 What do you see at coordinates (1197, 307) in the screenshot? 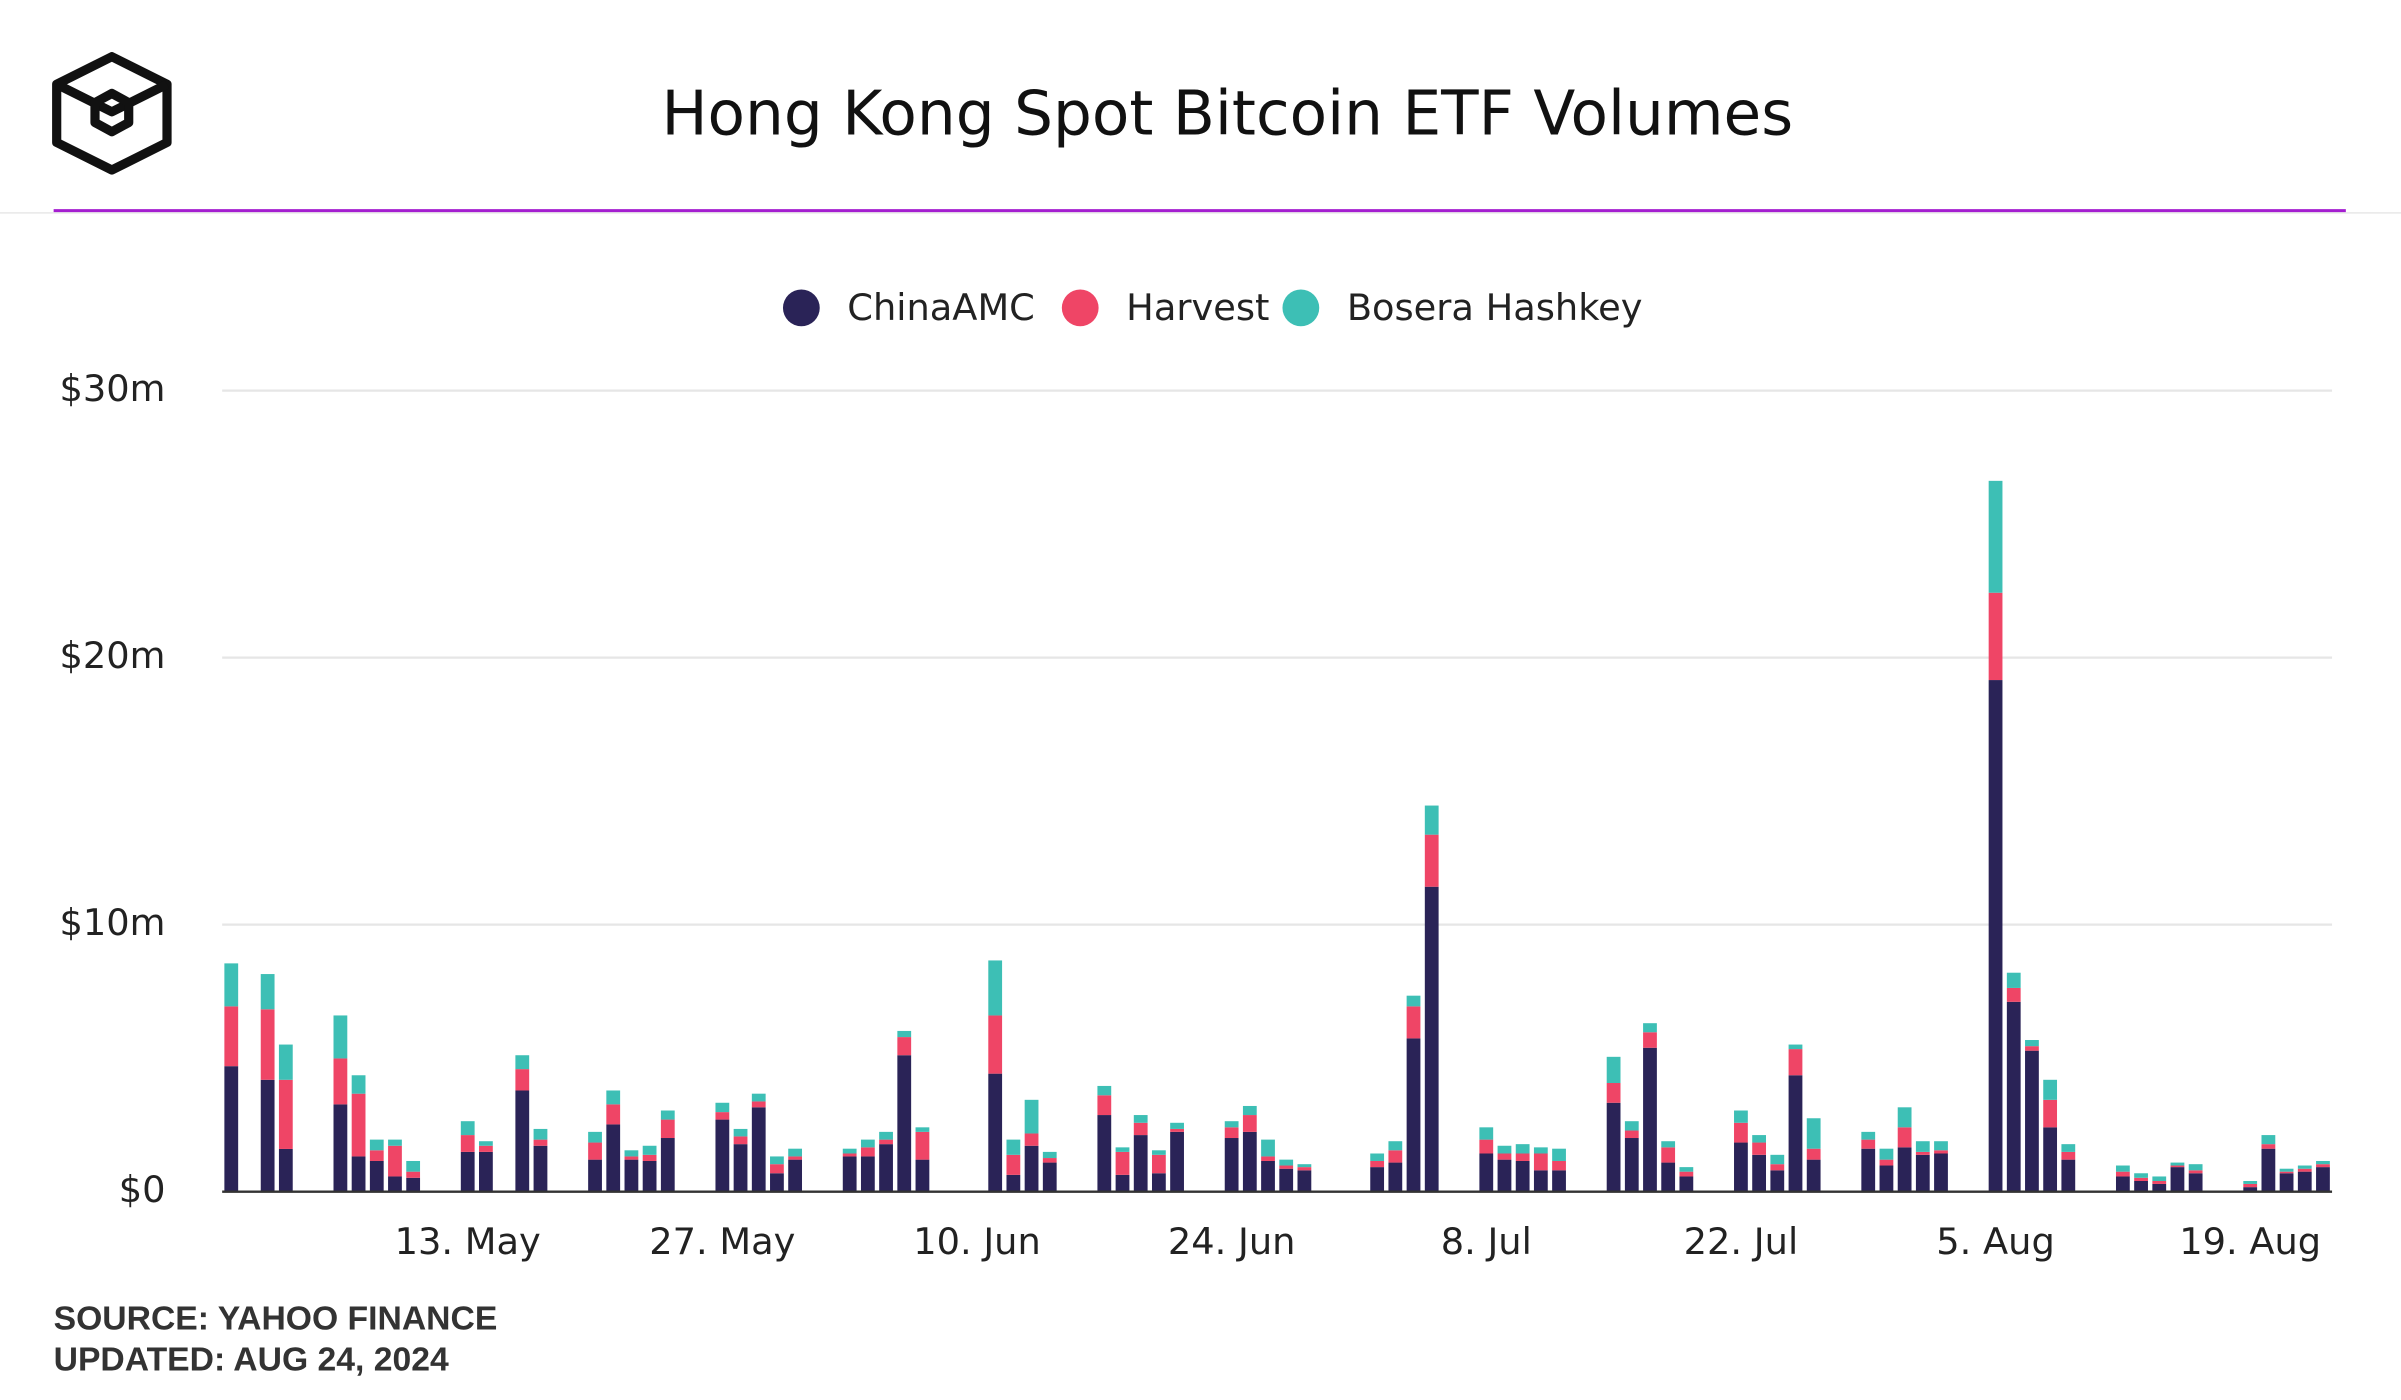
I see `legend-label: Harvest` at bounding box center [1197, 307].